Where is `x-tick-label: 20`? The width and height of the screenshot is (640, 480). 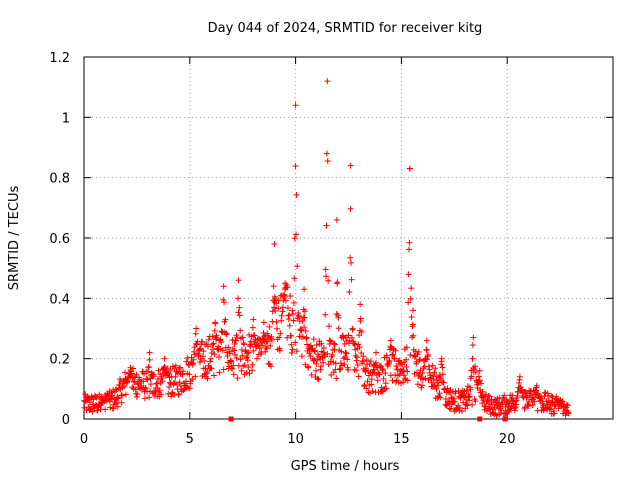
x-tick-label: 20 is located at coordinates (507, 439).